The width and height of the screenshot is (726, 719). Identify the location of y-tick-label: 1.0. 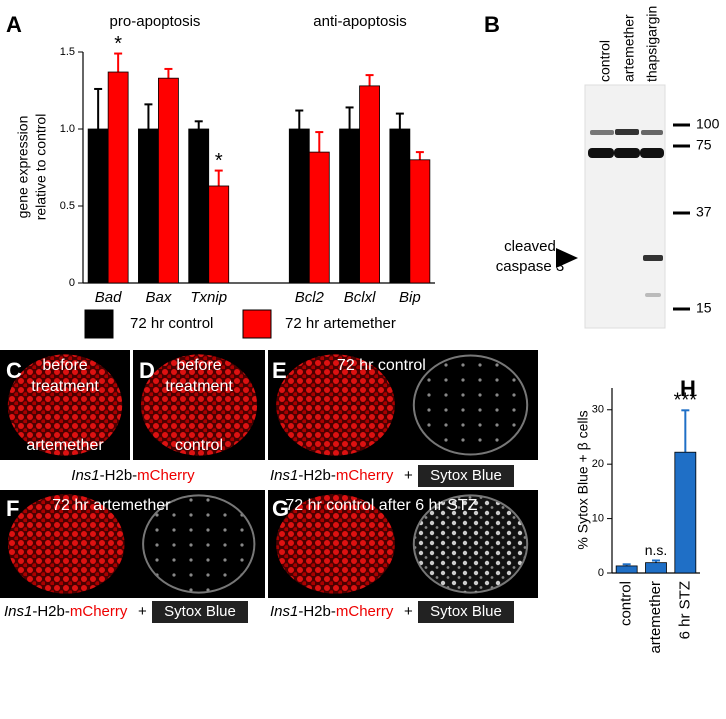
(67, 129).